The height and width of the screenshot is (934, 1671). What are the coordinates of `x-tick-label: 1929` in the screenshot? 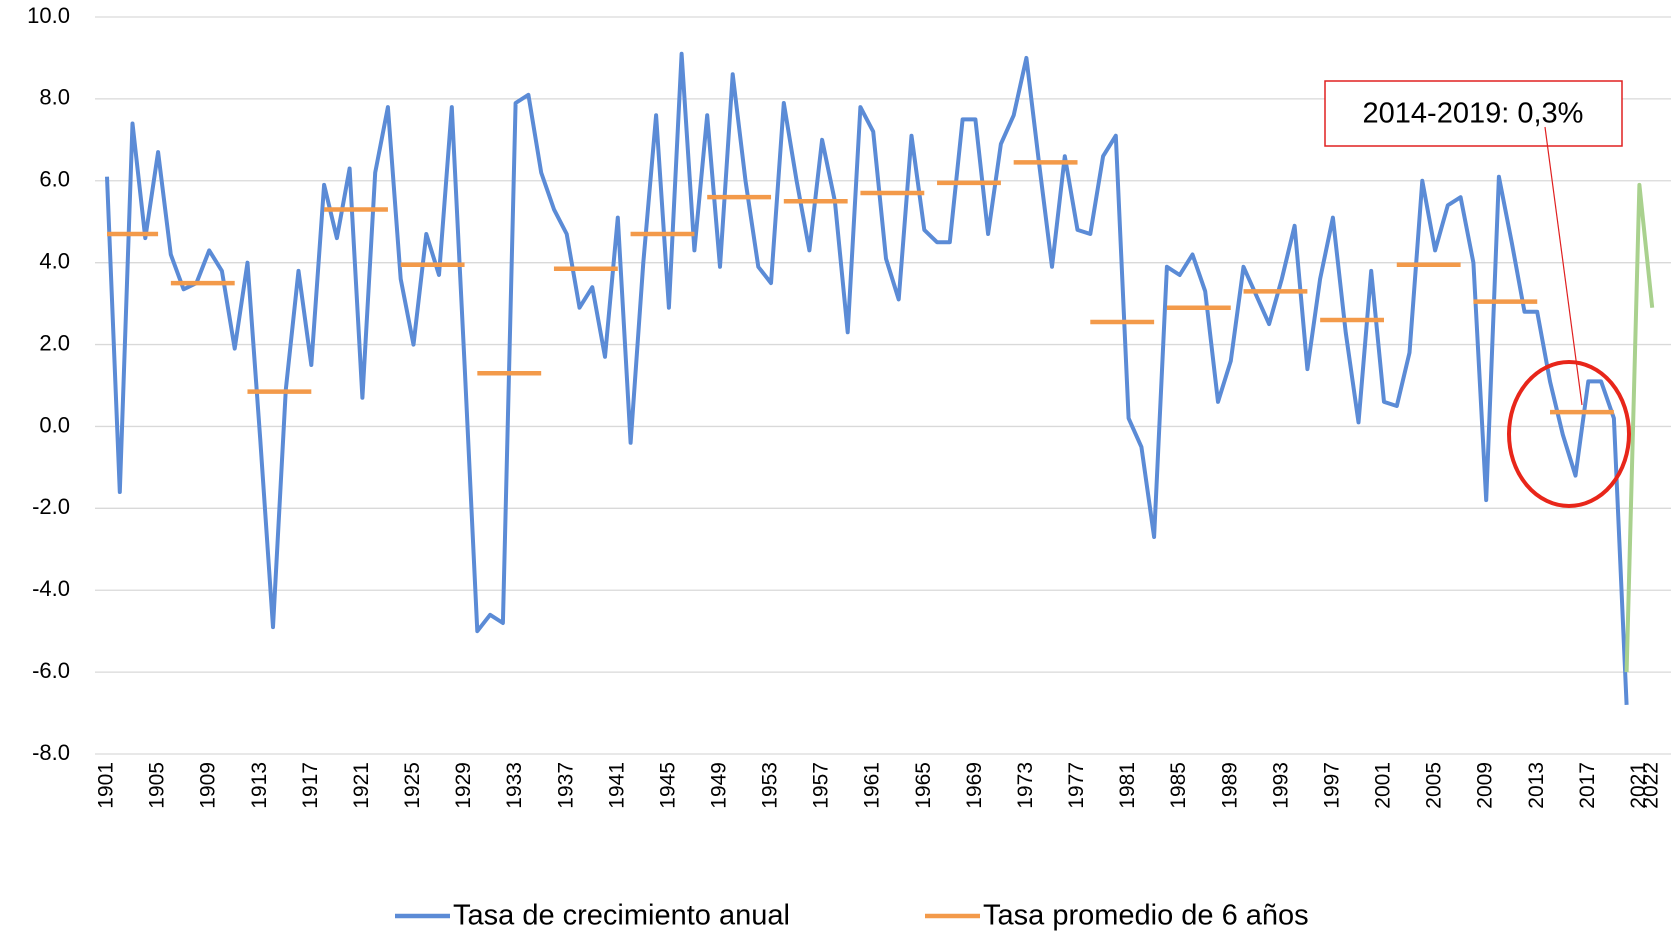 It's located at (463, 785).